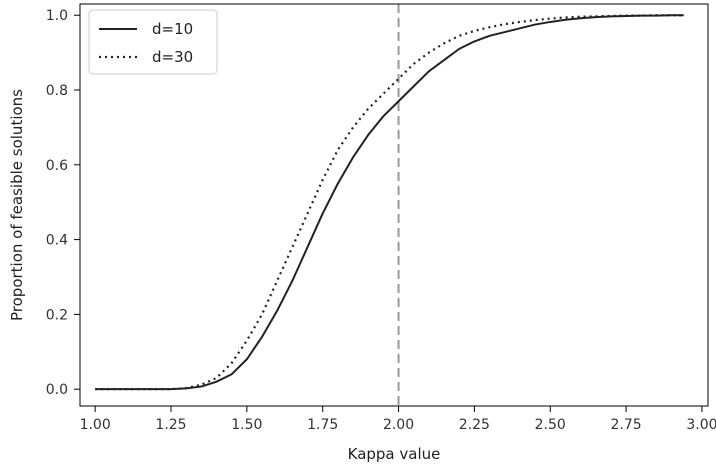 The image size is (716, 468). I want to click on y-tick-label: 0.4, so click(57, 241).